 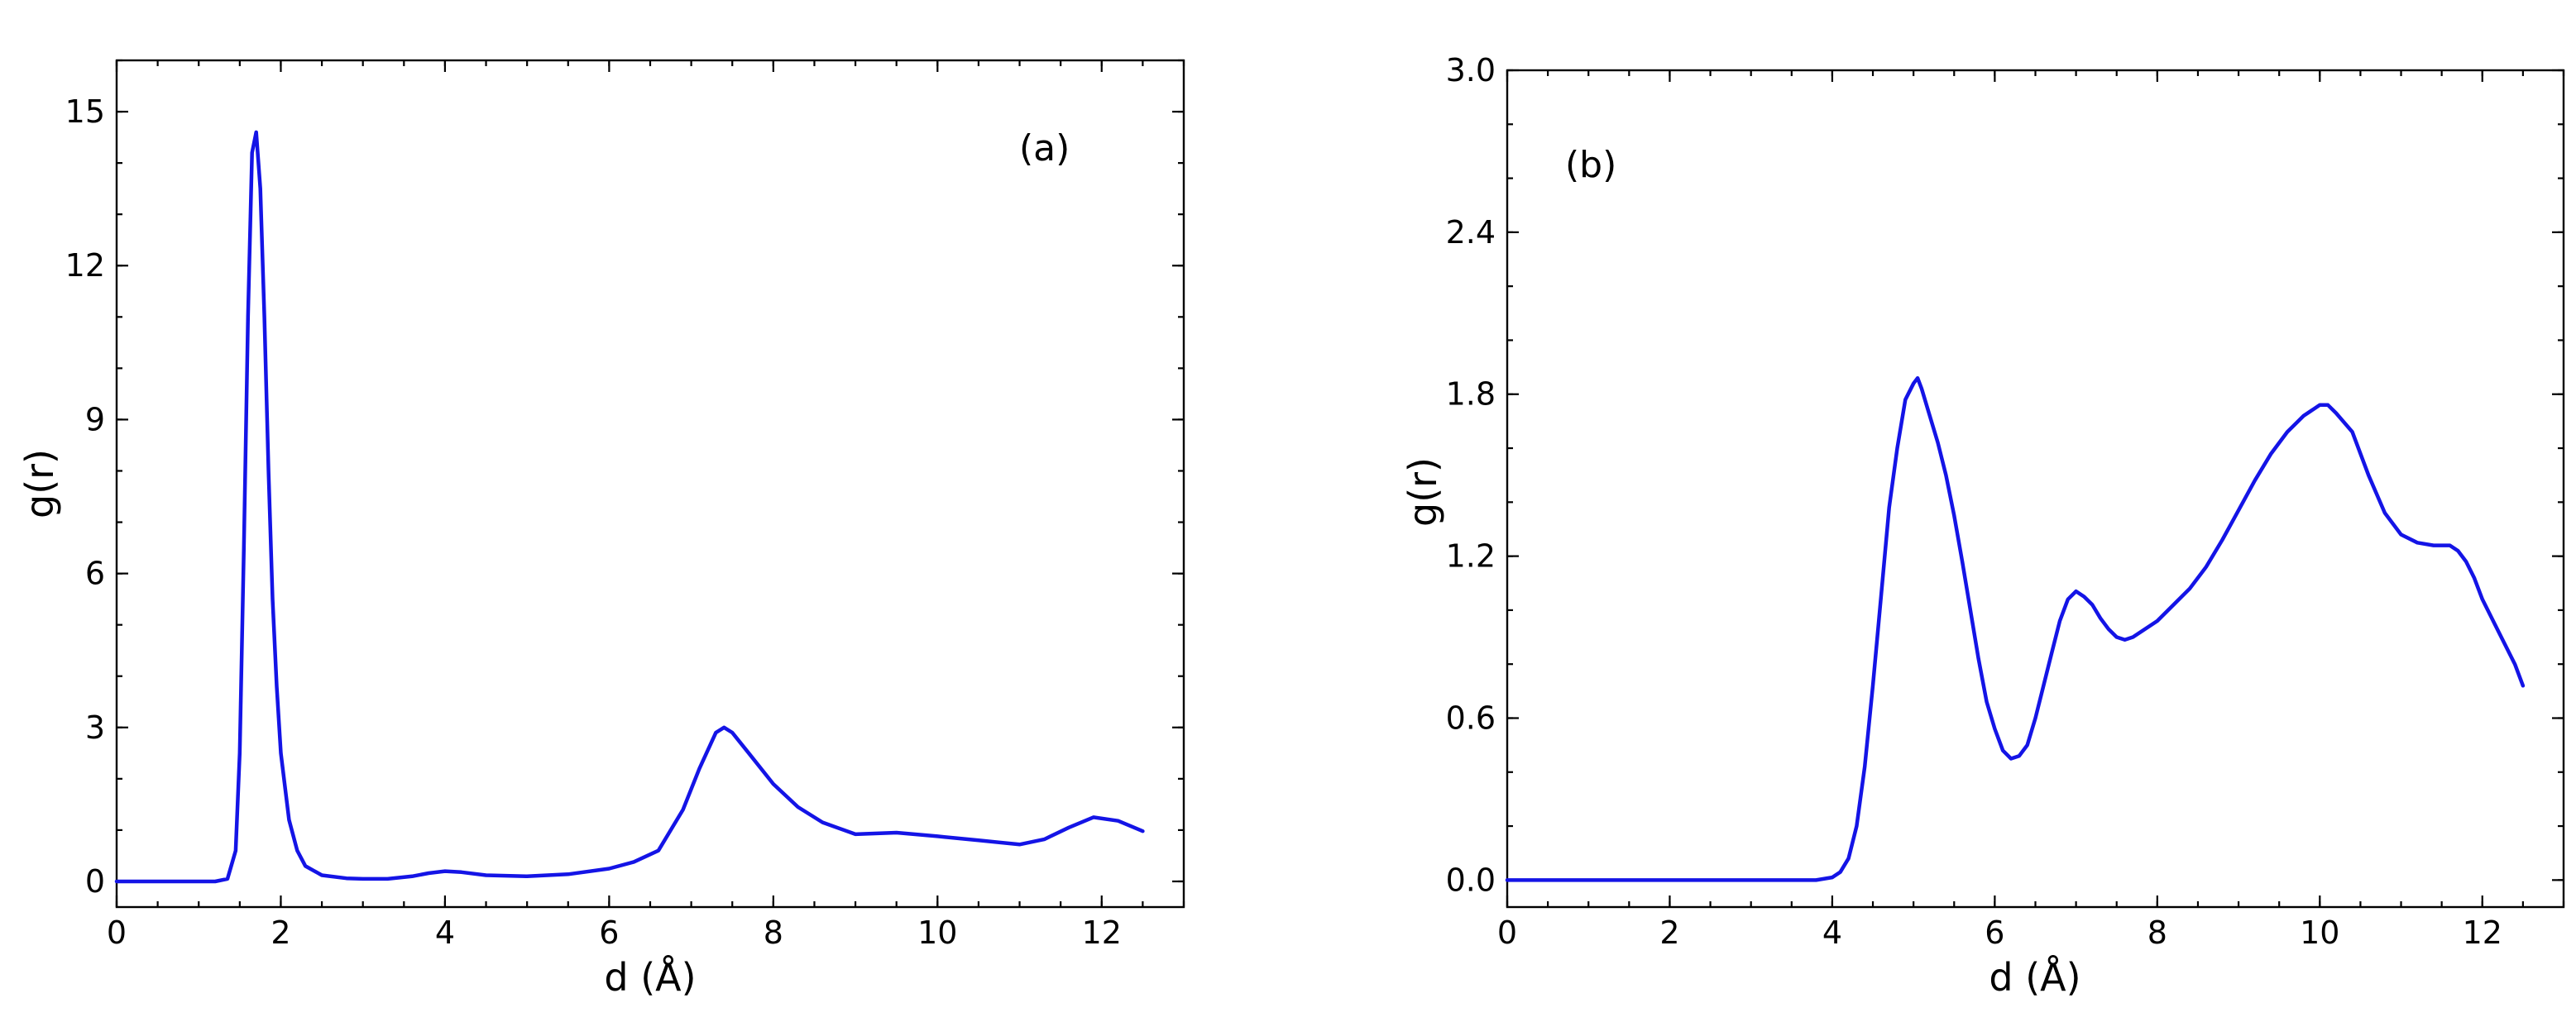 What do you see at coordinates (1591, 165) in the screenshot?
I see `panel-label-b: (b)` at bounding box center [1591, 165].